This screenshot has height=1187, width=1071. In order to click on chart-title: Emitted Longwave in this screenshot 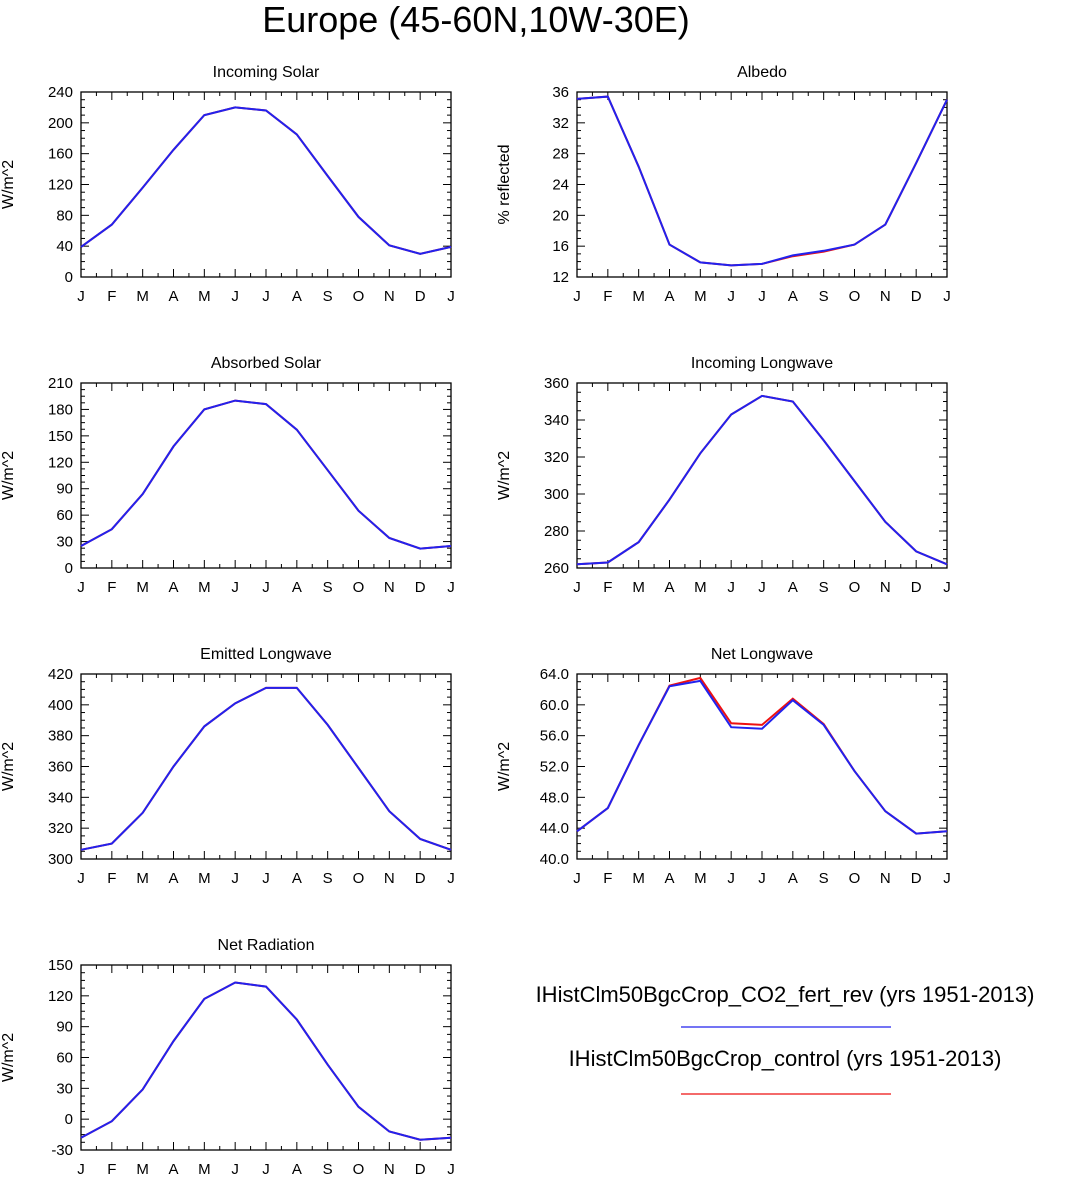, I will do `click(266, 654)`.